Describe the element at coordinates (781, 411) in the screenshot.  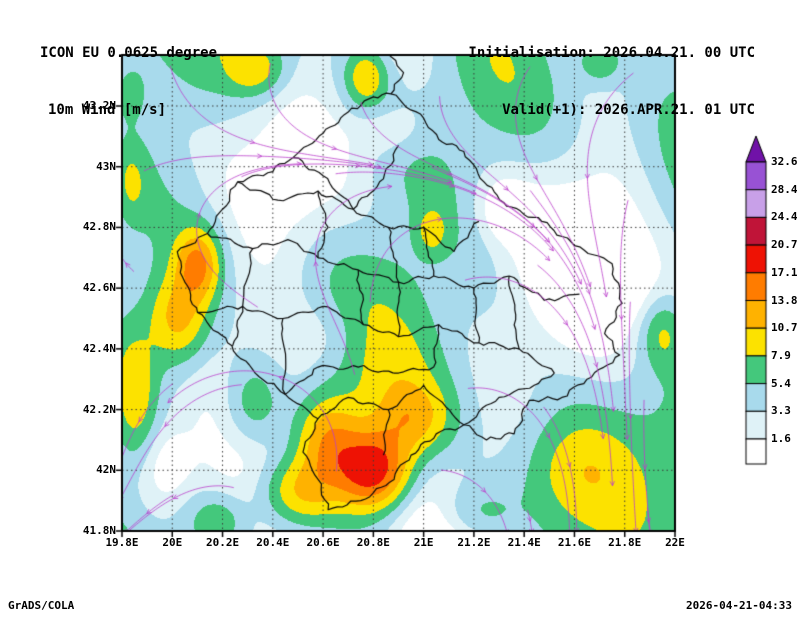
I see `colorbar-tick-label: 3.3` at that location.